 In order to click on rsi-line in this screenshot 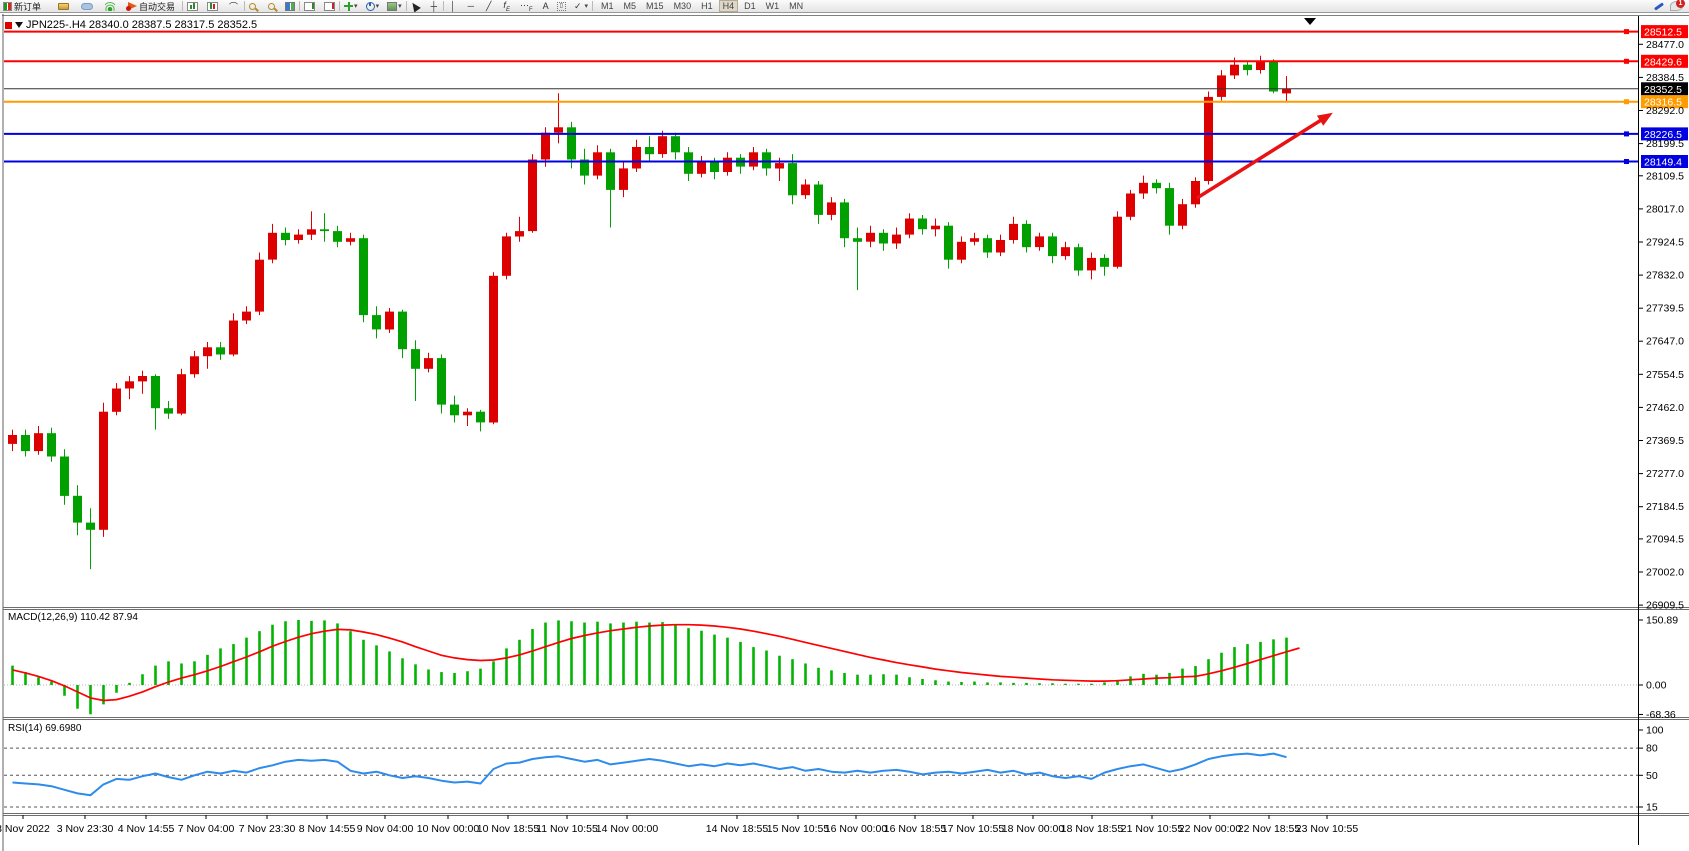, I will do `click(649, 774)`.